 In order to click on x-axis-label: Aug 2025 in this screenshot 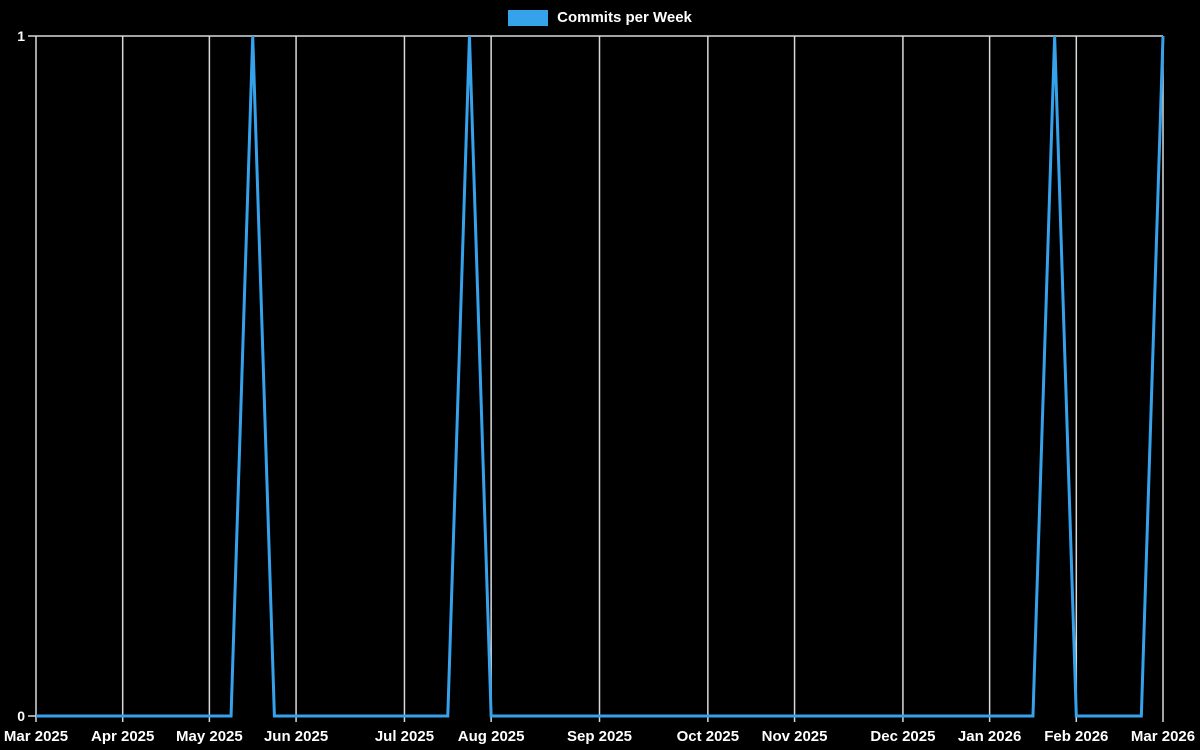, I will do `click(491, 736)`.